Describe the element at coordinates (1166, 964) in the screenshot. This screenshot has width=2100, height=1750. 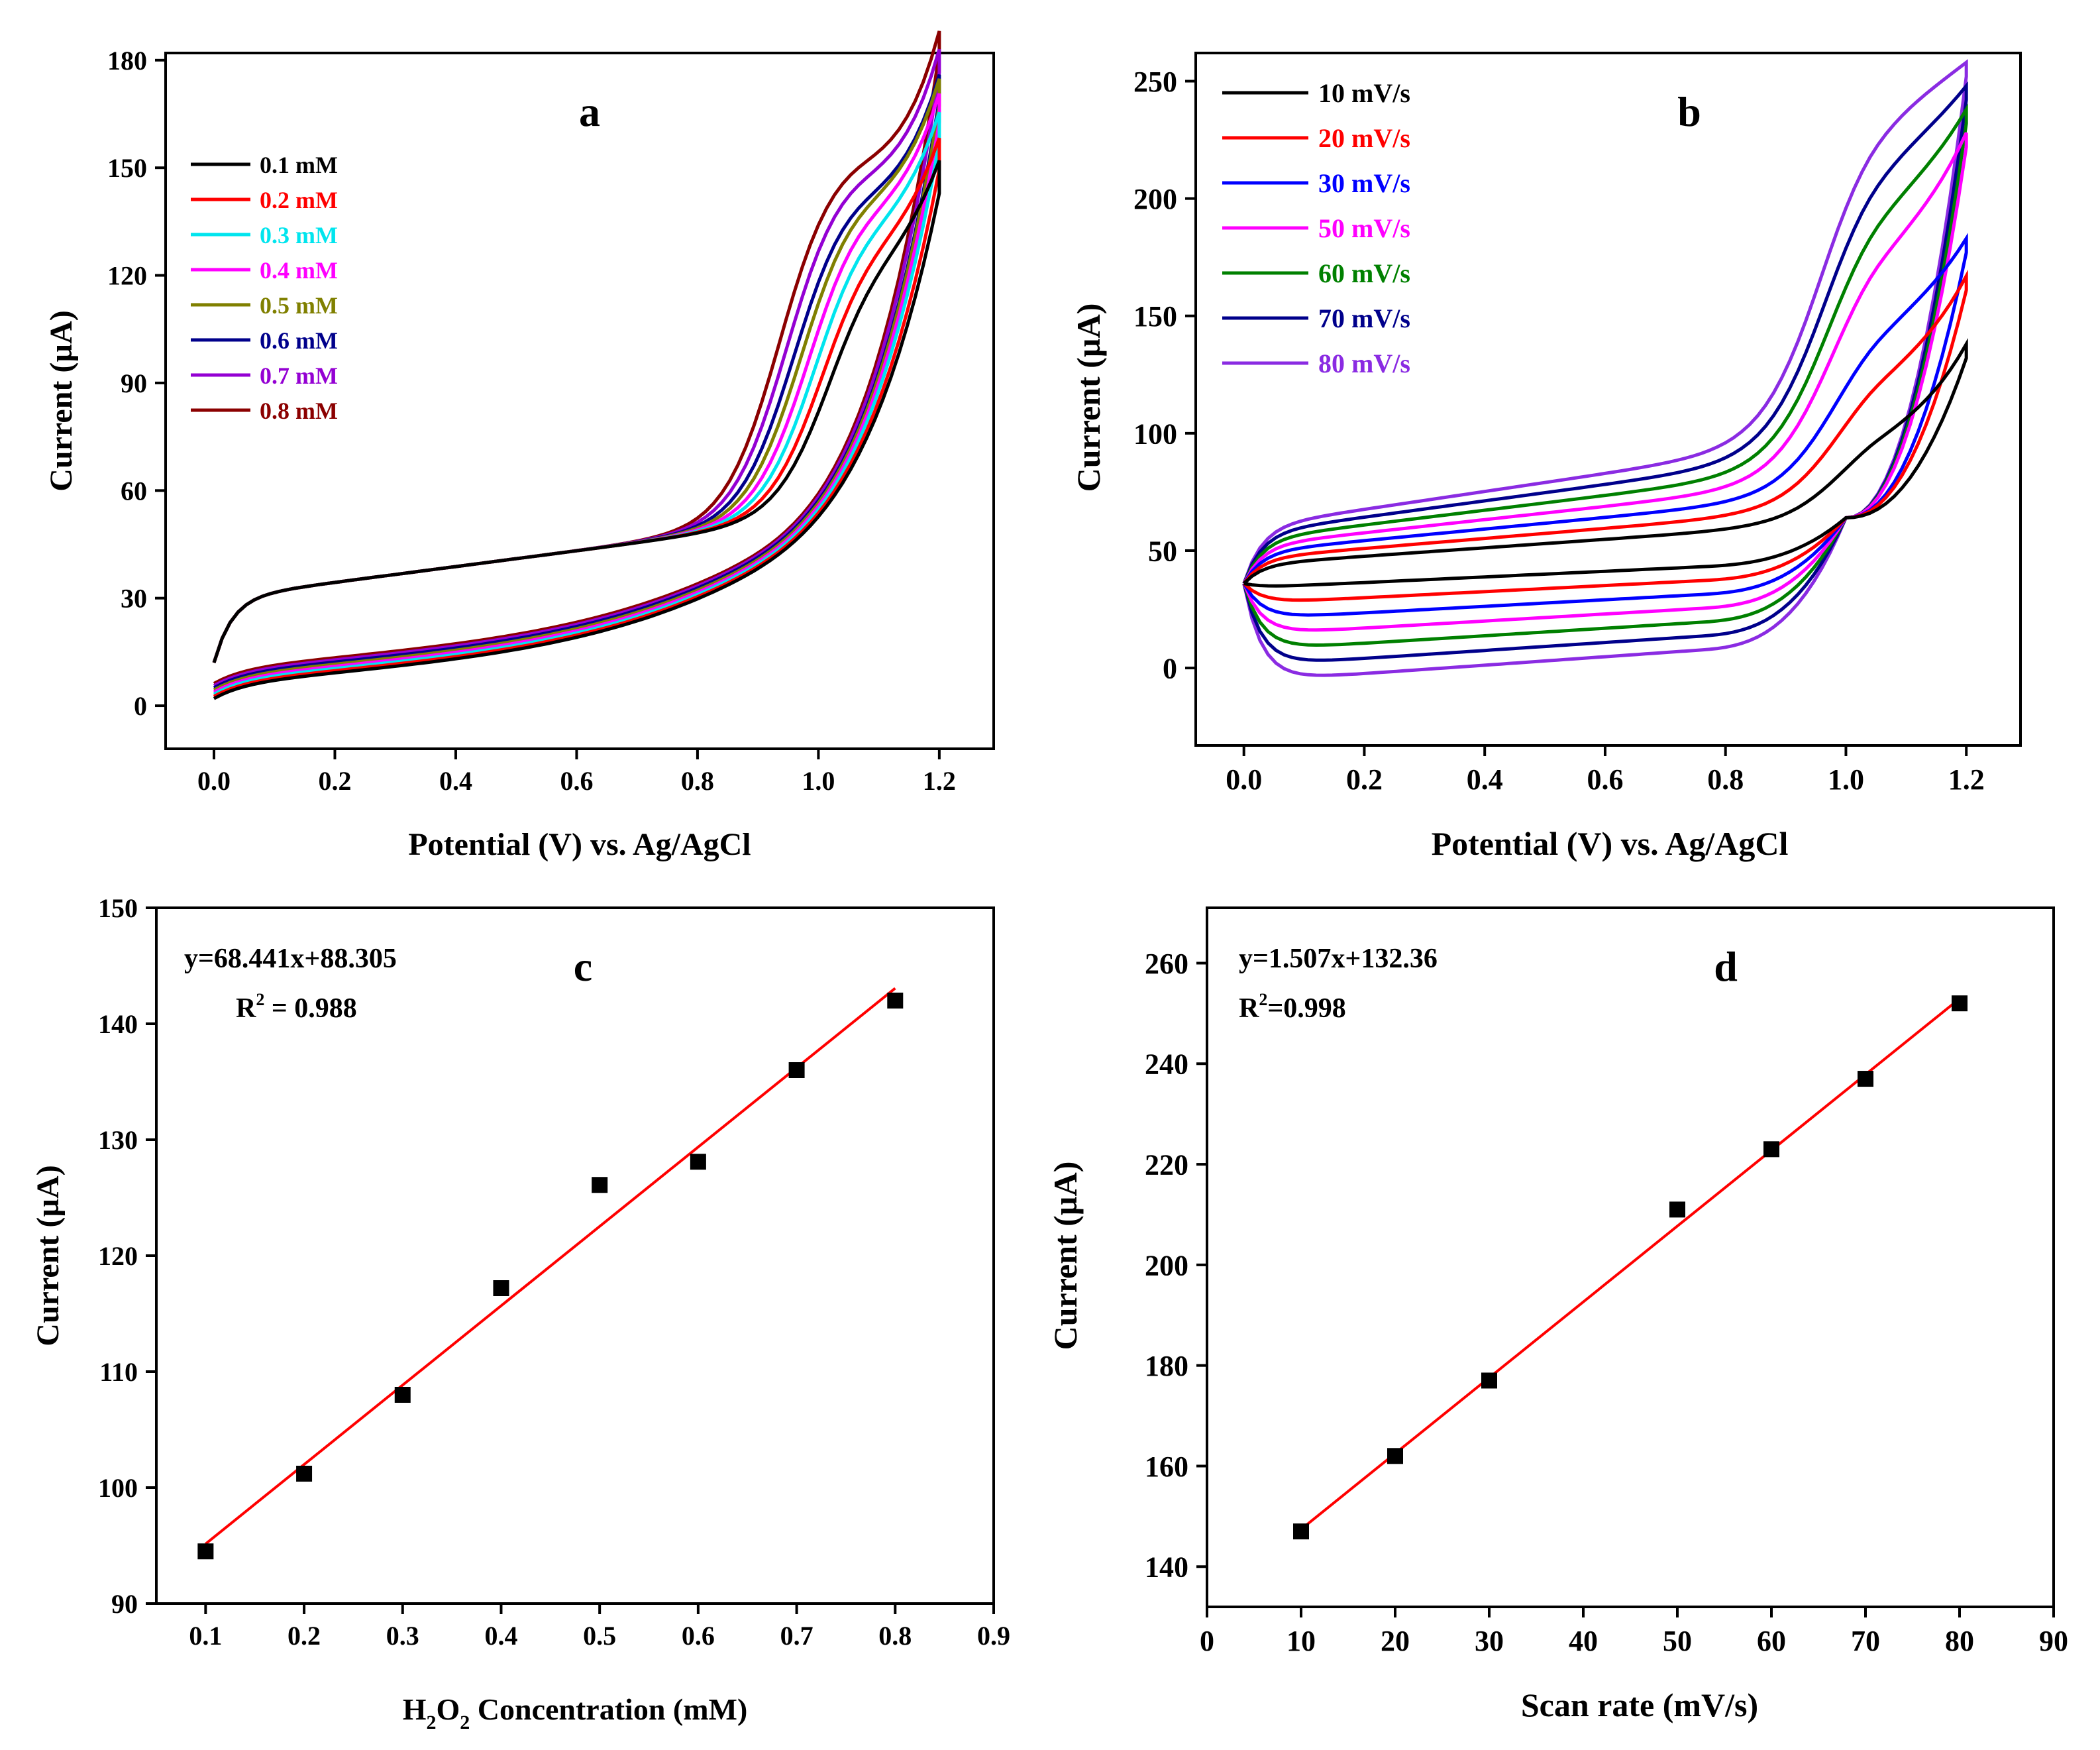
I see `panel-d-ytick-label: 260` at that location.